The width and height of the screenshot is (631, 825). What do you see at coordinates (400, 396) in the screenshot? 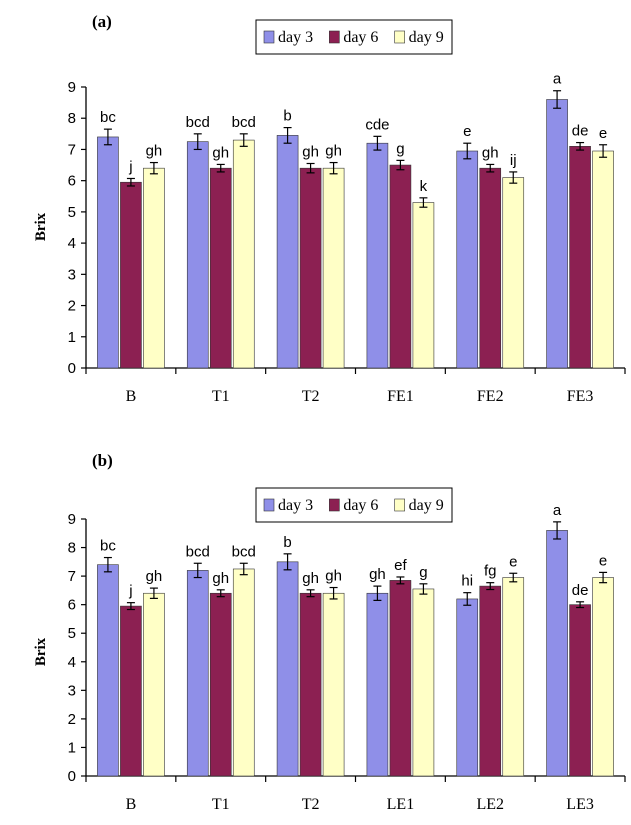
I see `category-label: FE1` at bounding box center [400, 396].